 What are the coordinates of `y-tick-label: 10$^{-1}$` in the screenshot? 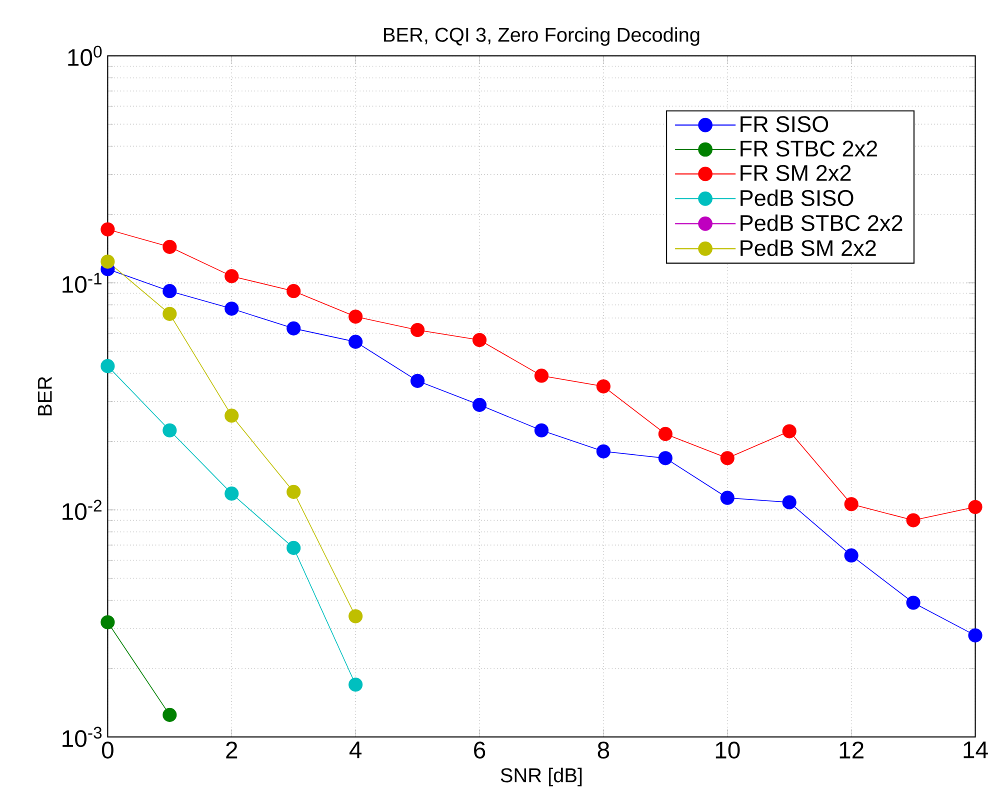 It's located at (82, 283).